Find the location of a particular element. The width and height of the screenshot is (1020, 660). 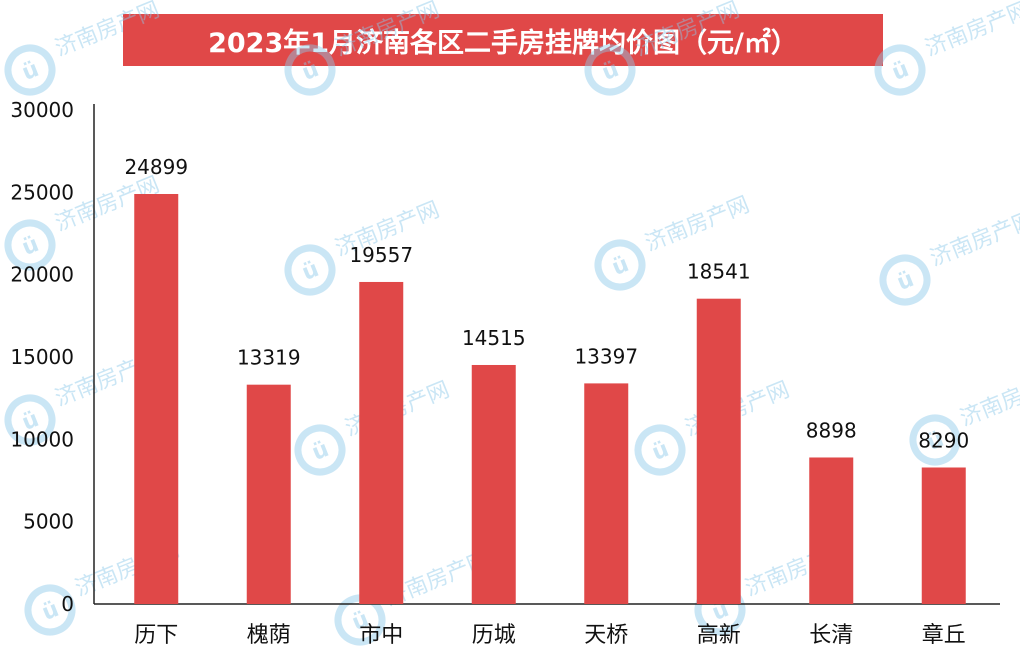

x-tick-label: 市中 is located at coordinates (381, 635).